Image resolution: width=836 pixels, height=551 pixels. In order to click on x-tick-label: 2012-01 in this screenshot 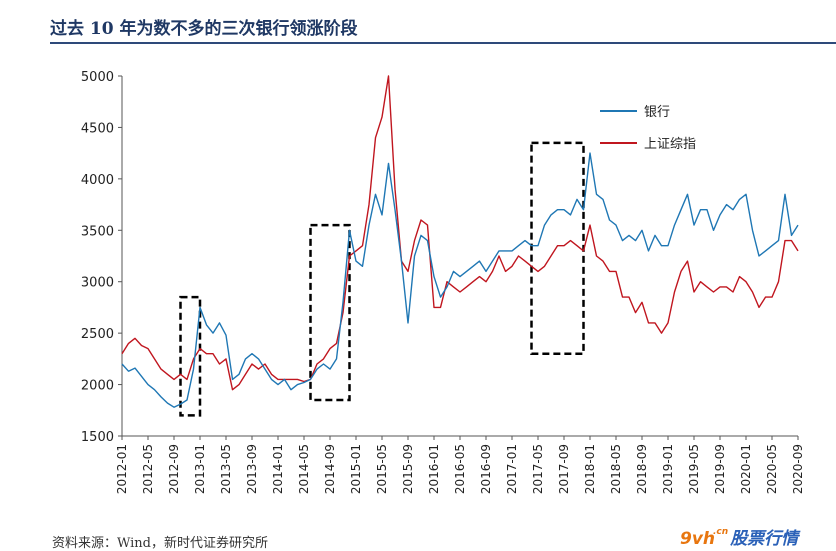, I will do `click(122, 469)`.